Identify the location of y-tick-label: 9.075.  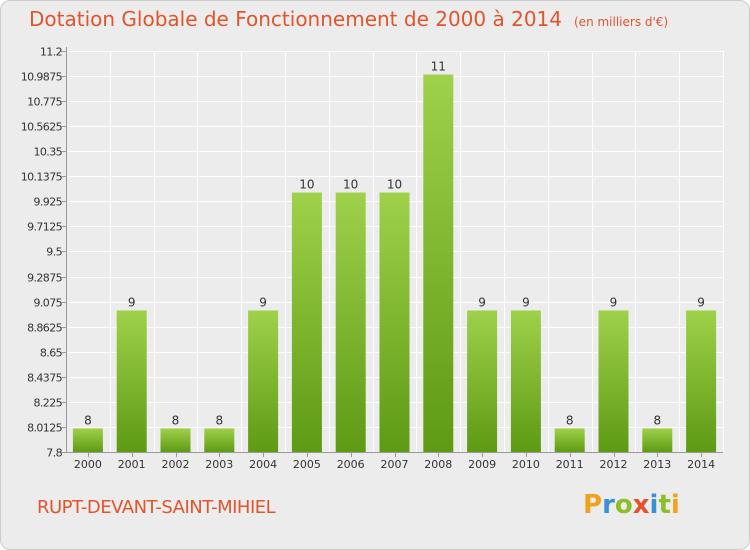
(48, 303).